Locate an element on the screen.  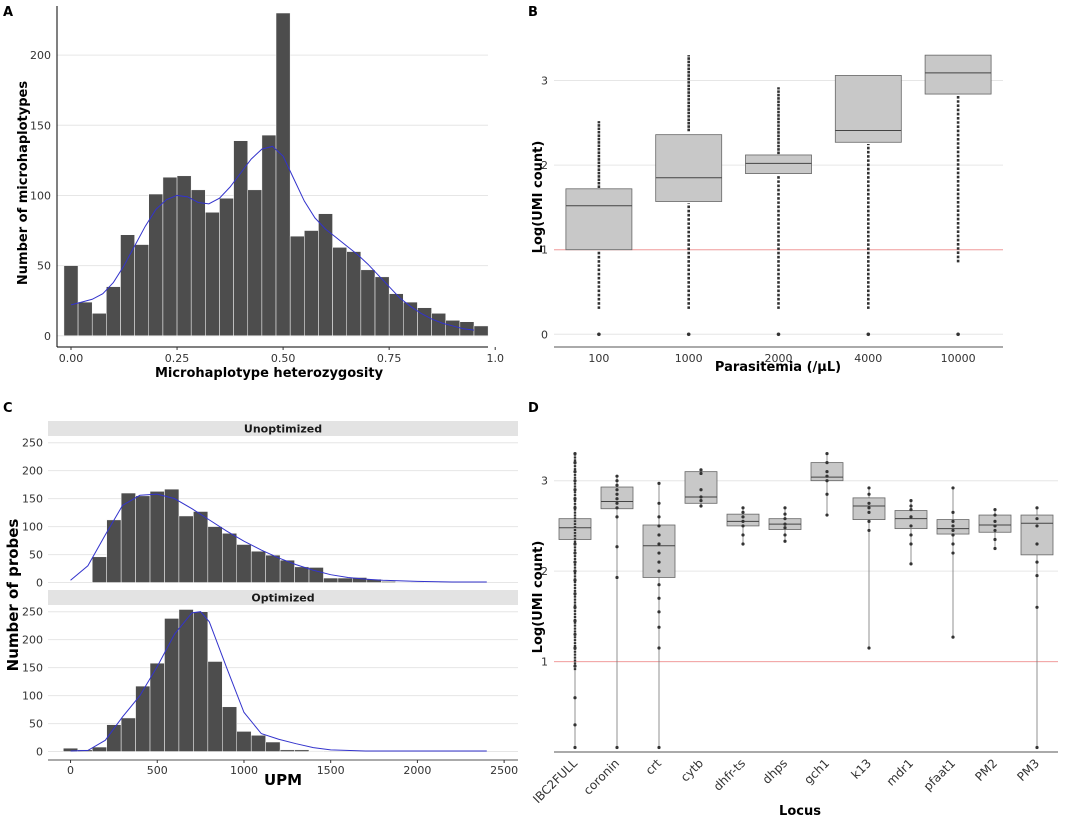
xtick-label-d: IBC2FULL is located at coordinates (555, 781).